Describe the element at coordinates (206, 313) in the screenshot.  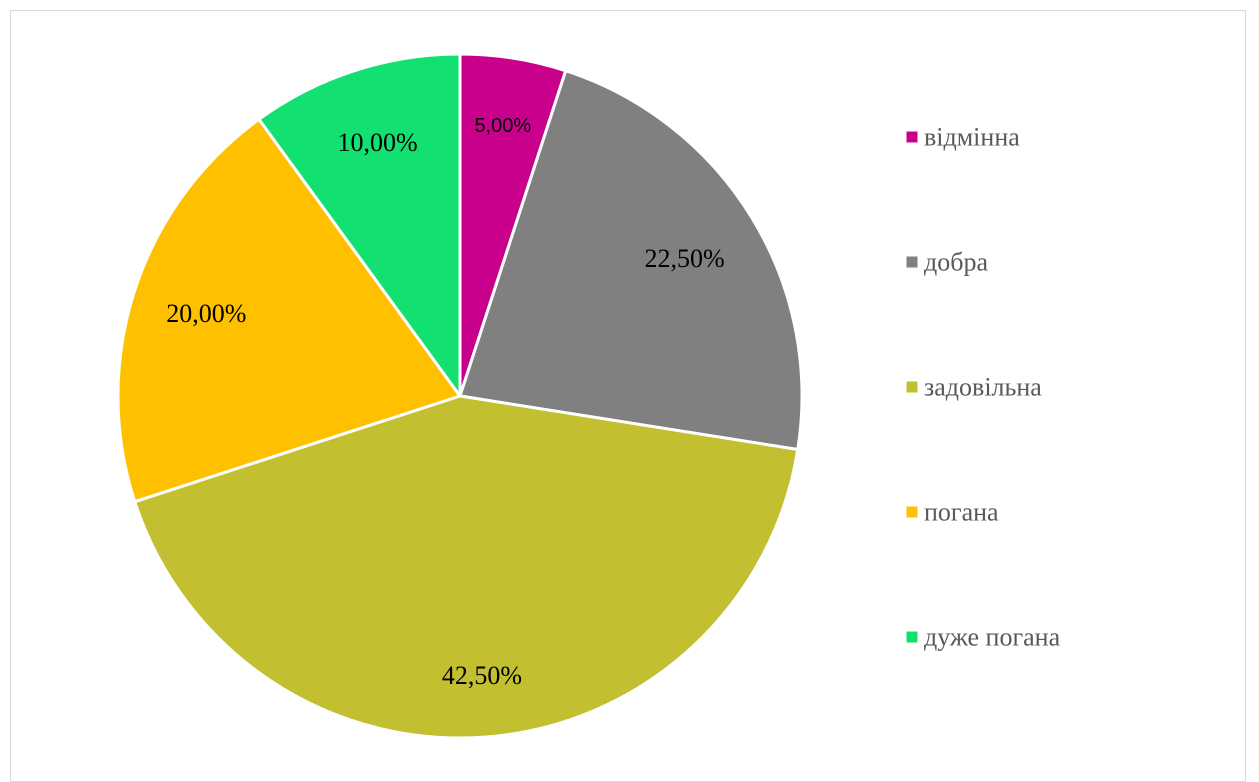
I see `data-label-4: 20,00%` at that location.